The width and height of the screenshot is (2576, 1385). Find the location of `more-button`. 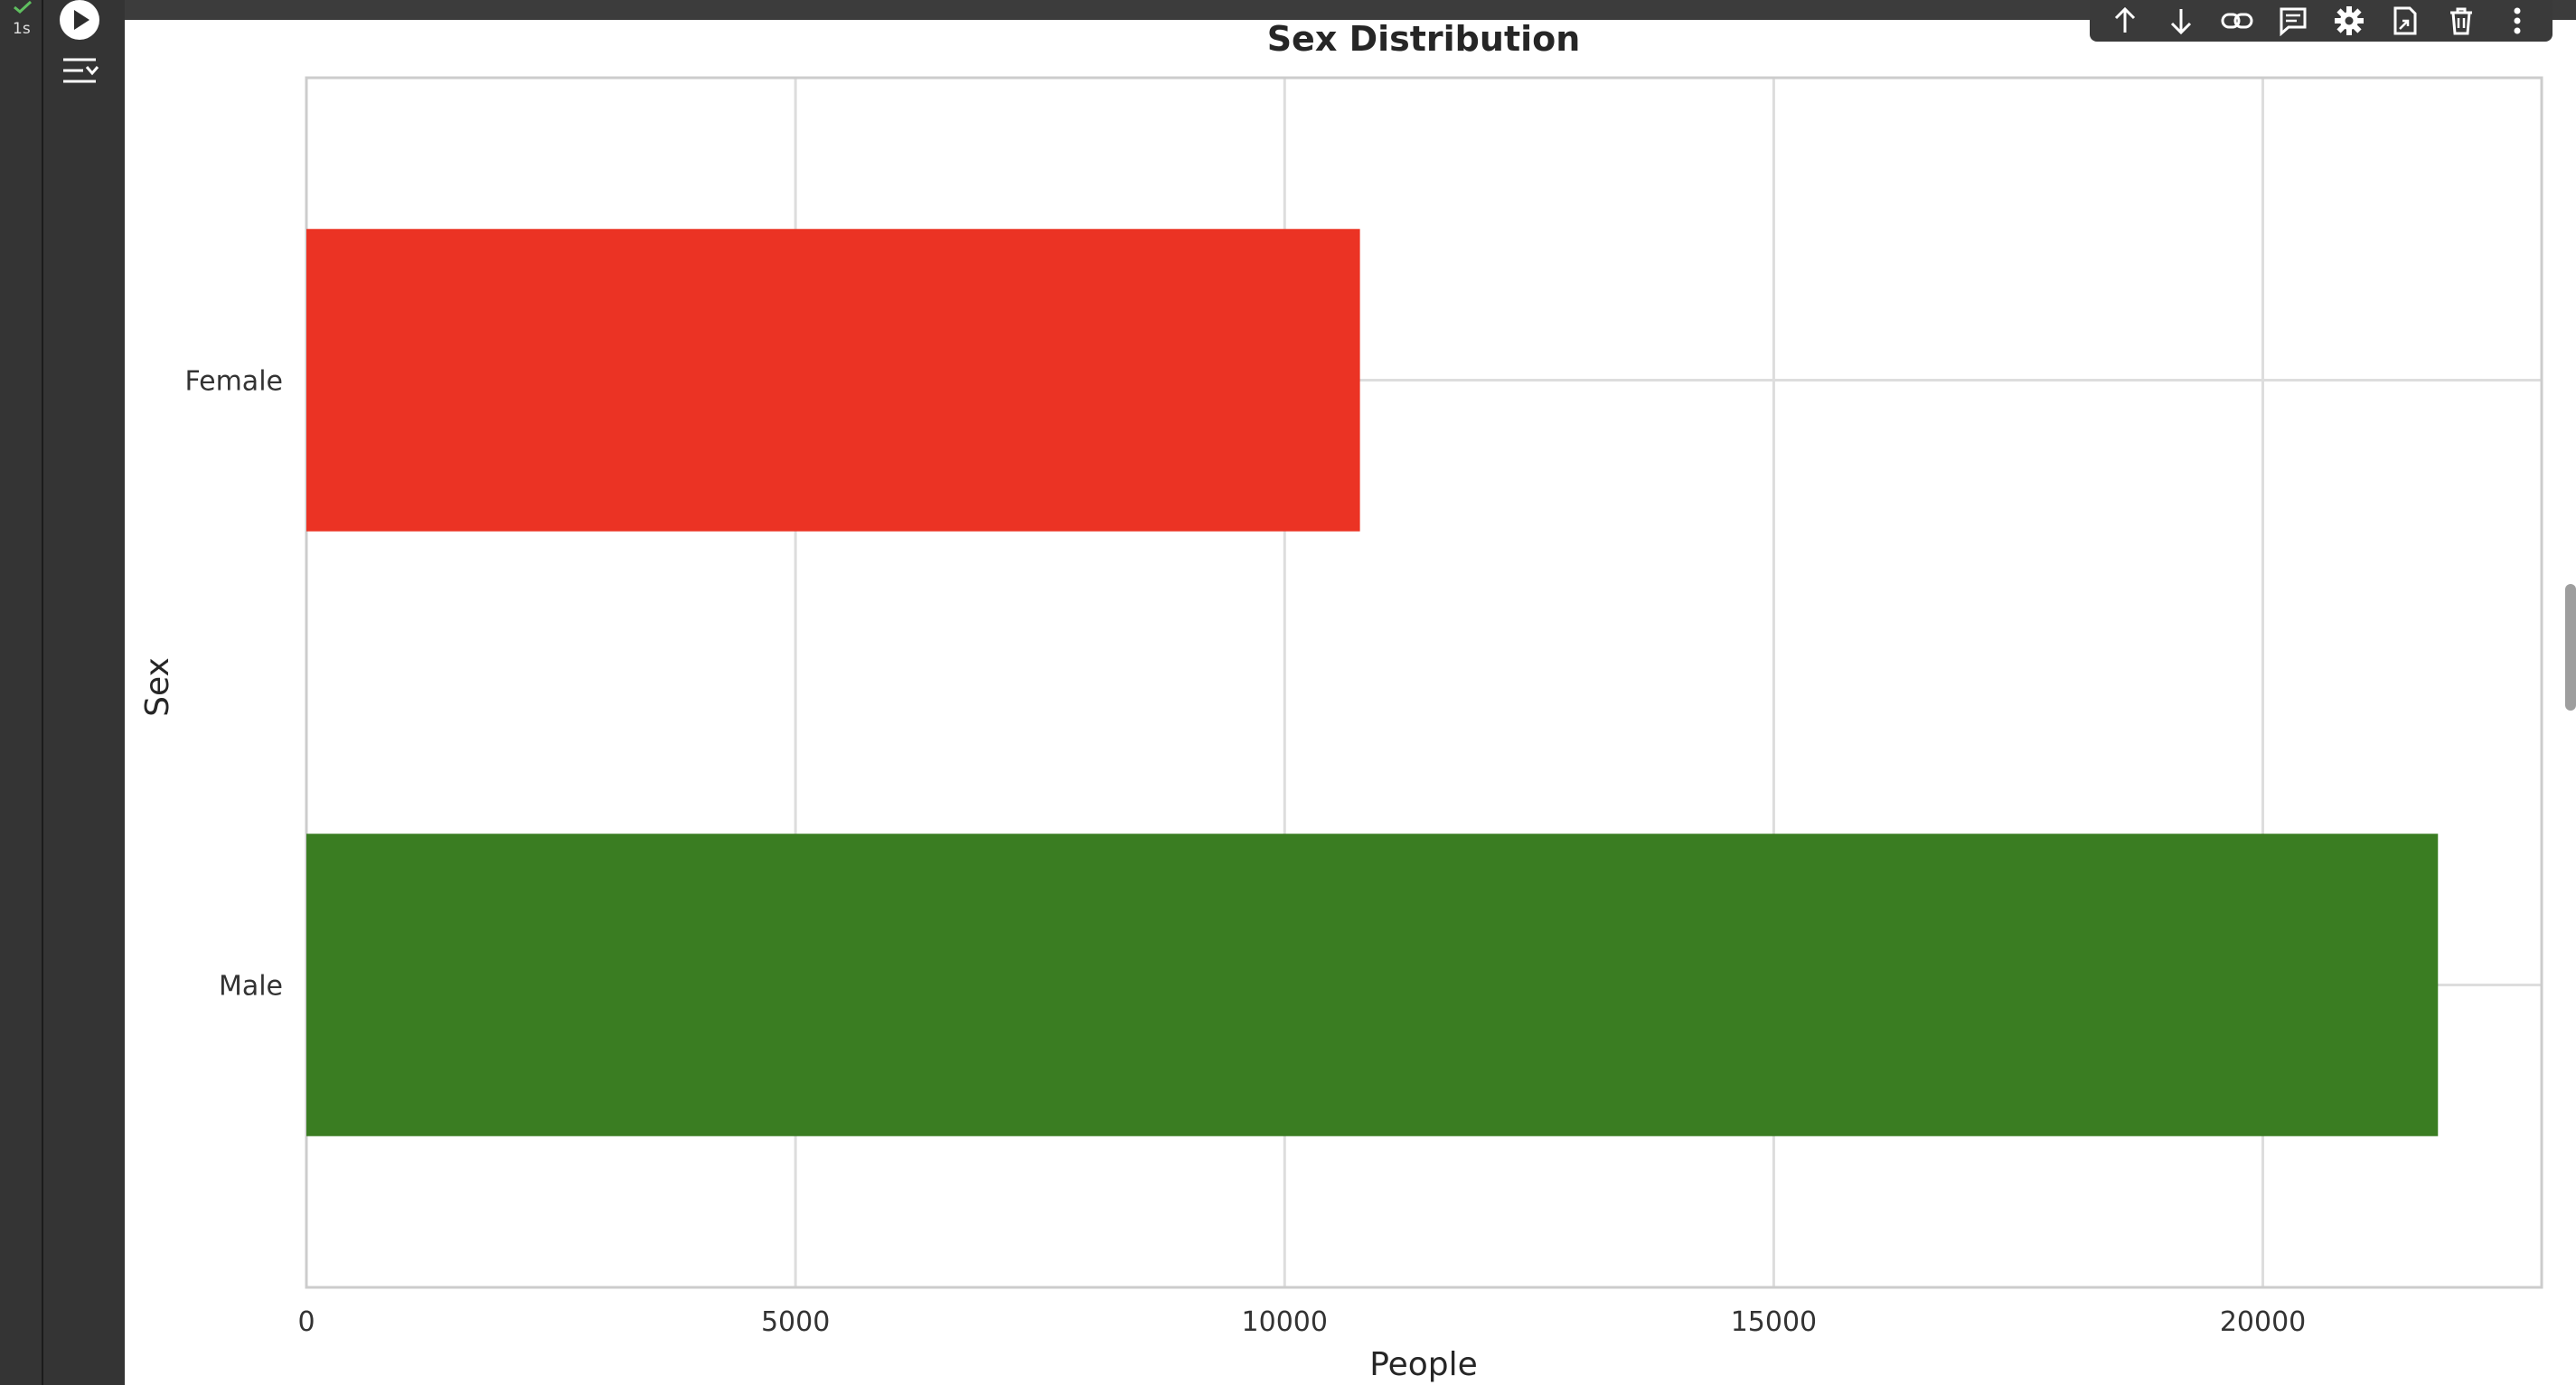

more-button is located at coordinates (2517, 21).